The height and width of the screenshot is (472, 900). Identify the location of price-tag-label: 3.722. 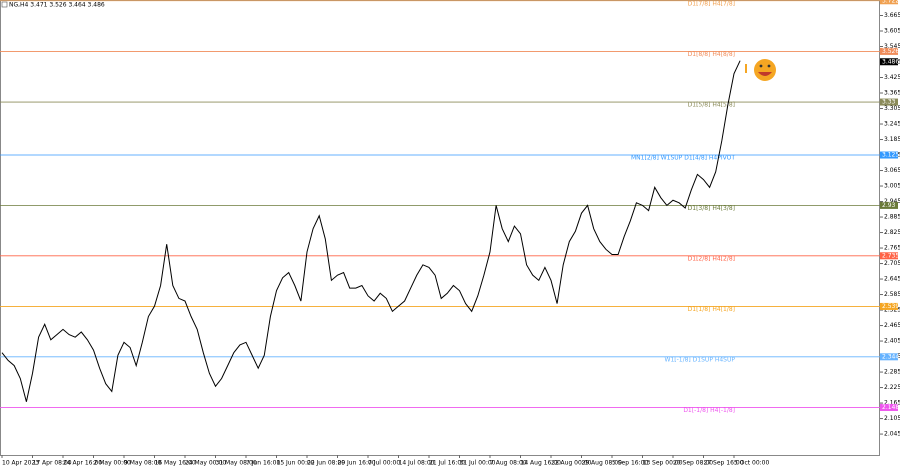
(890, 2).